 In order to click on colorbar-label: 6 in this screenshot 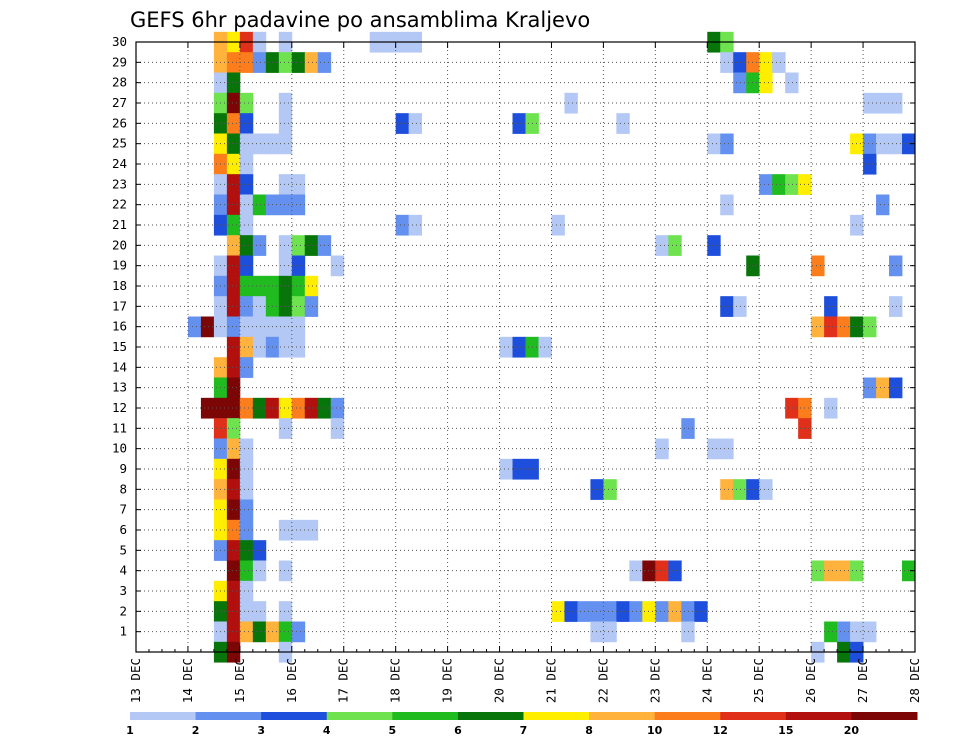, I will do `click(458, 730)`.